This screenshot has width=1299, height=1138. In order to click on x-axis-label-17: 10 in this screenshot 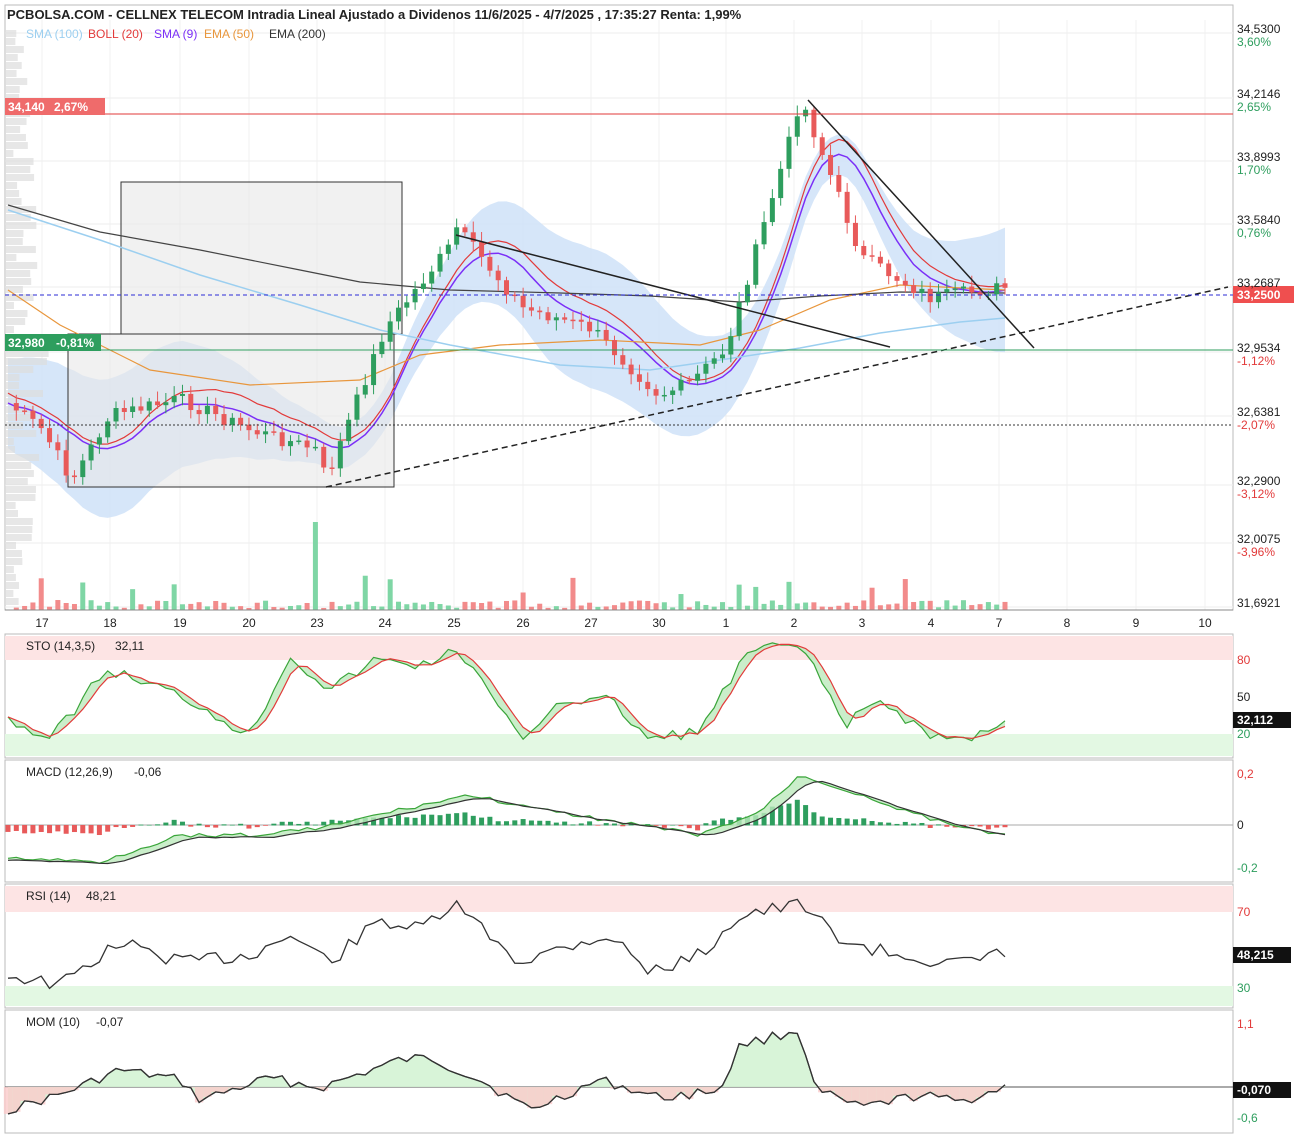, I will do `click(1205, 623)`.